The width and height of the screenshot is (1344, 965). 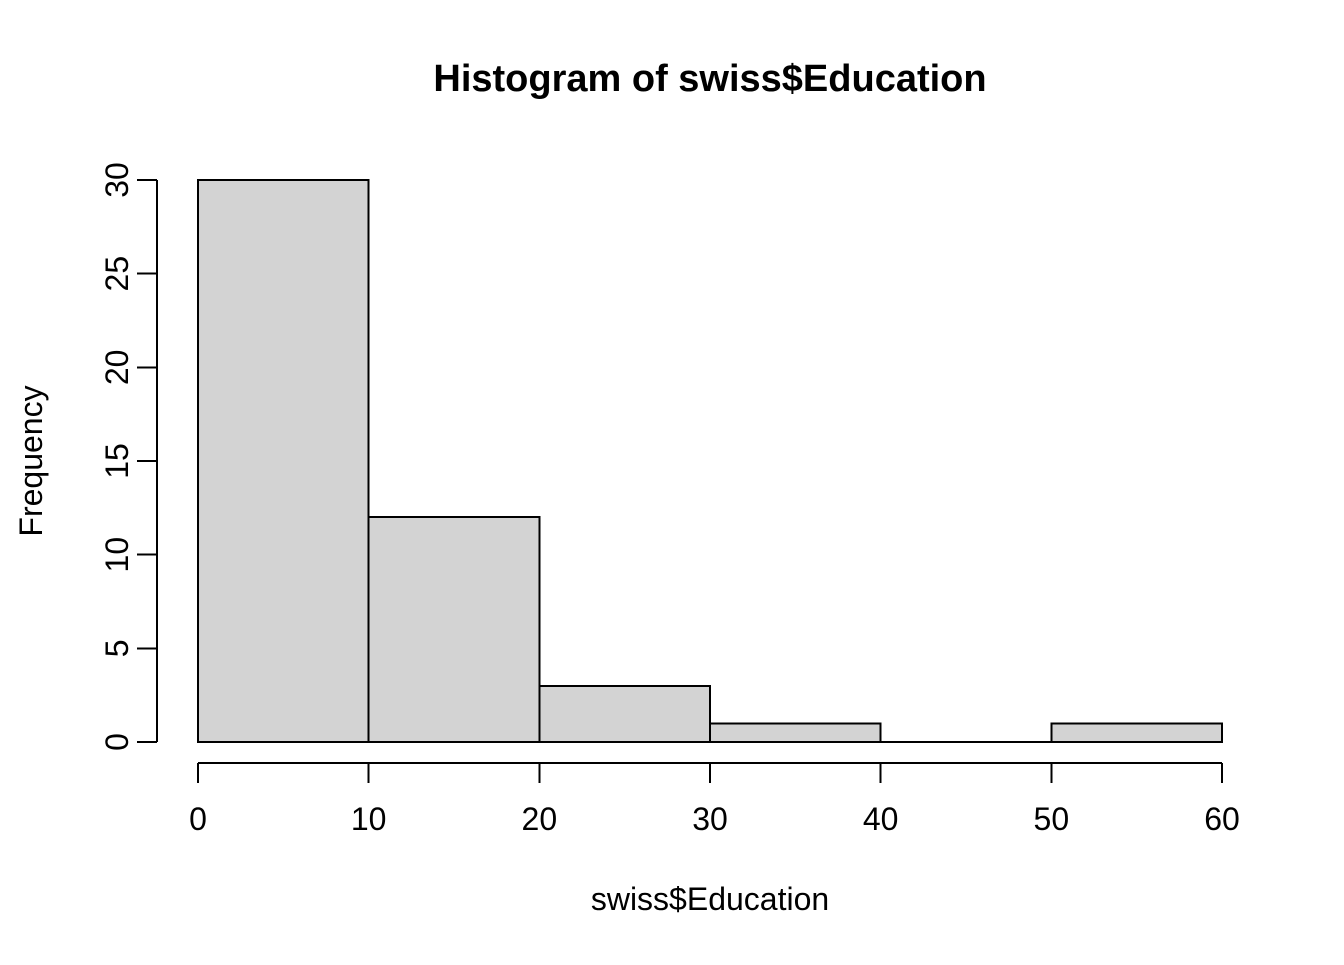 What do you see at coordinates (117, 461) in the screenshot?
I see `y-tick-label-15: 15` at bounding box center [117, 461].